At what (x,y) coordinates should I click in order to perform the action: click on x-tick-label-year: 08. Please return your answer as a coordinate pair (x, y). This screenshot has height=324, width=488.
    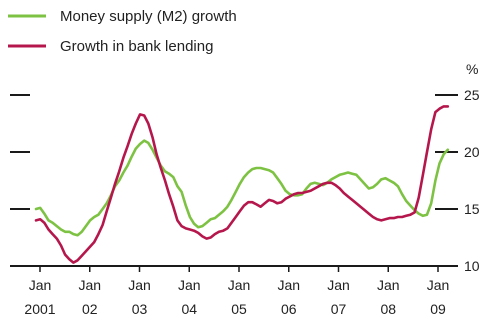
    Looking at the image, I should click on (388, 309).